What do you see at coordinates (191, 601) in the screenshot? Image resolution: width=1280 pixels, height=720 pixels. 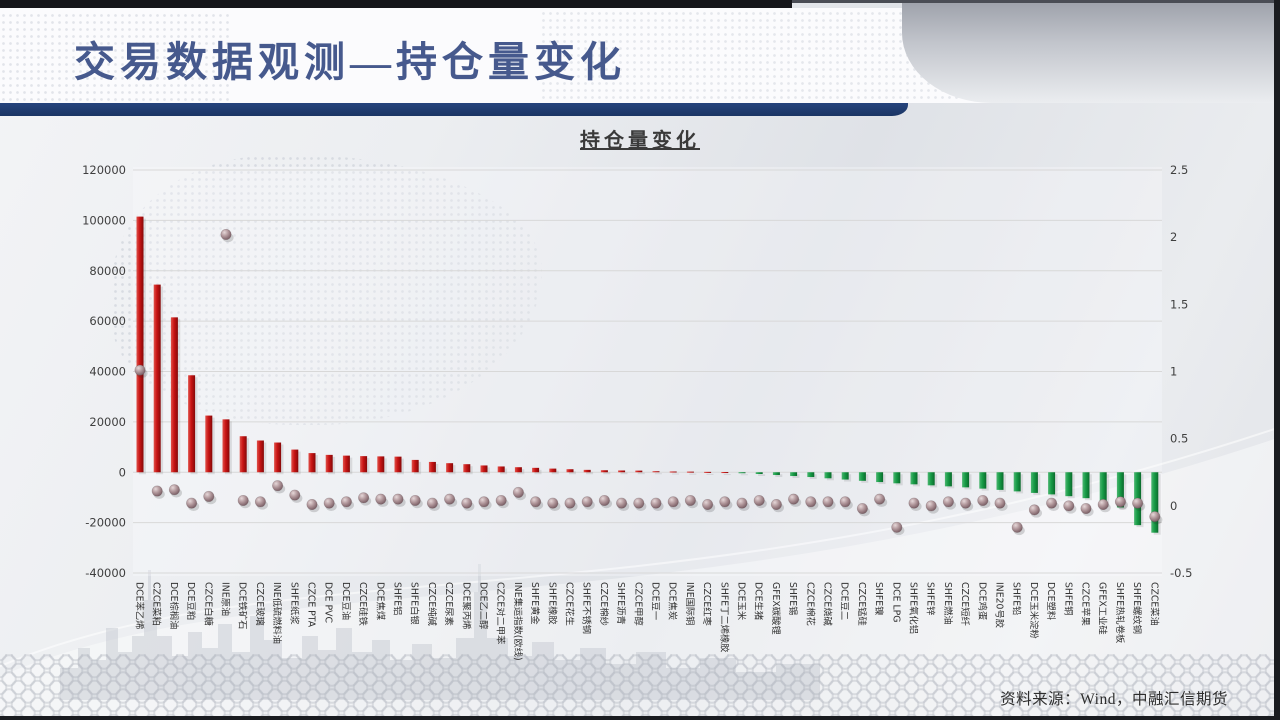 I see `x-axis-label: DCE豆粕` at bounding box center [191, 601].